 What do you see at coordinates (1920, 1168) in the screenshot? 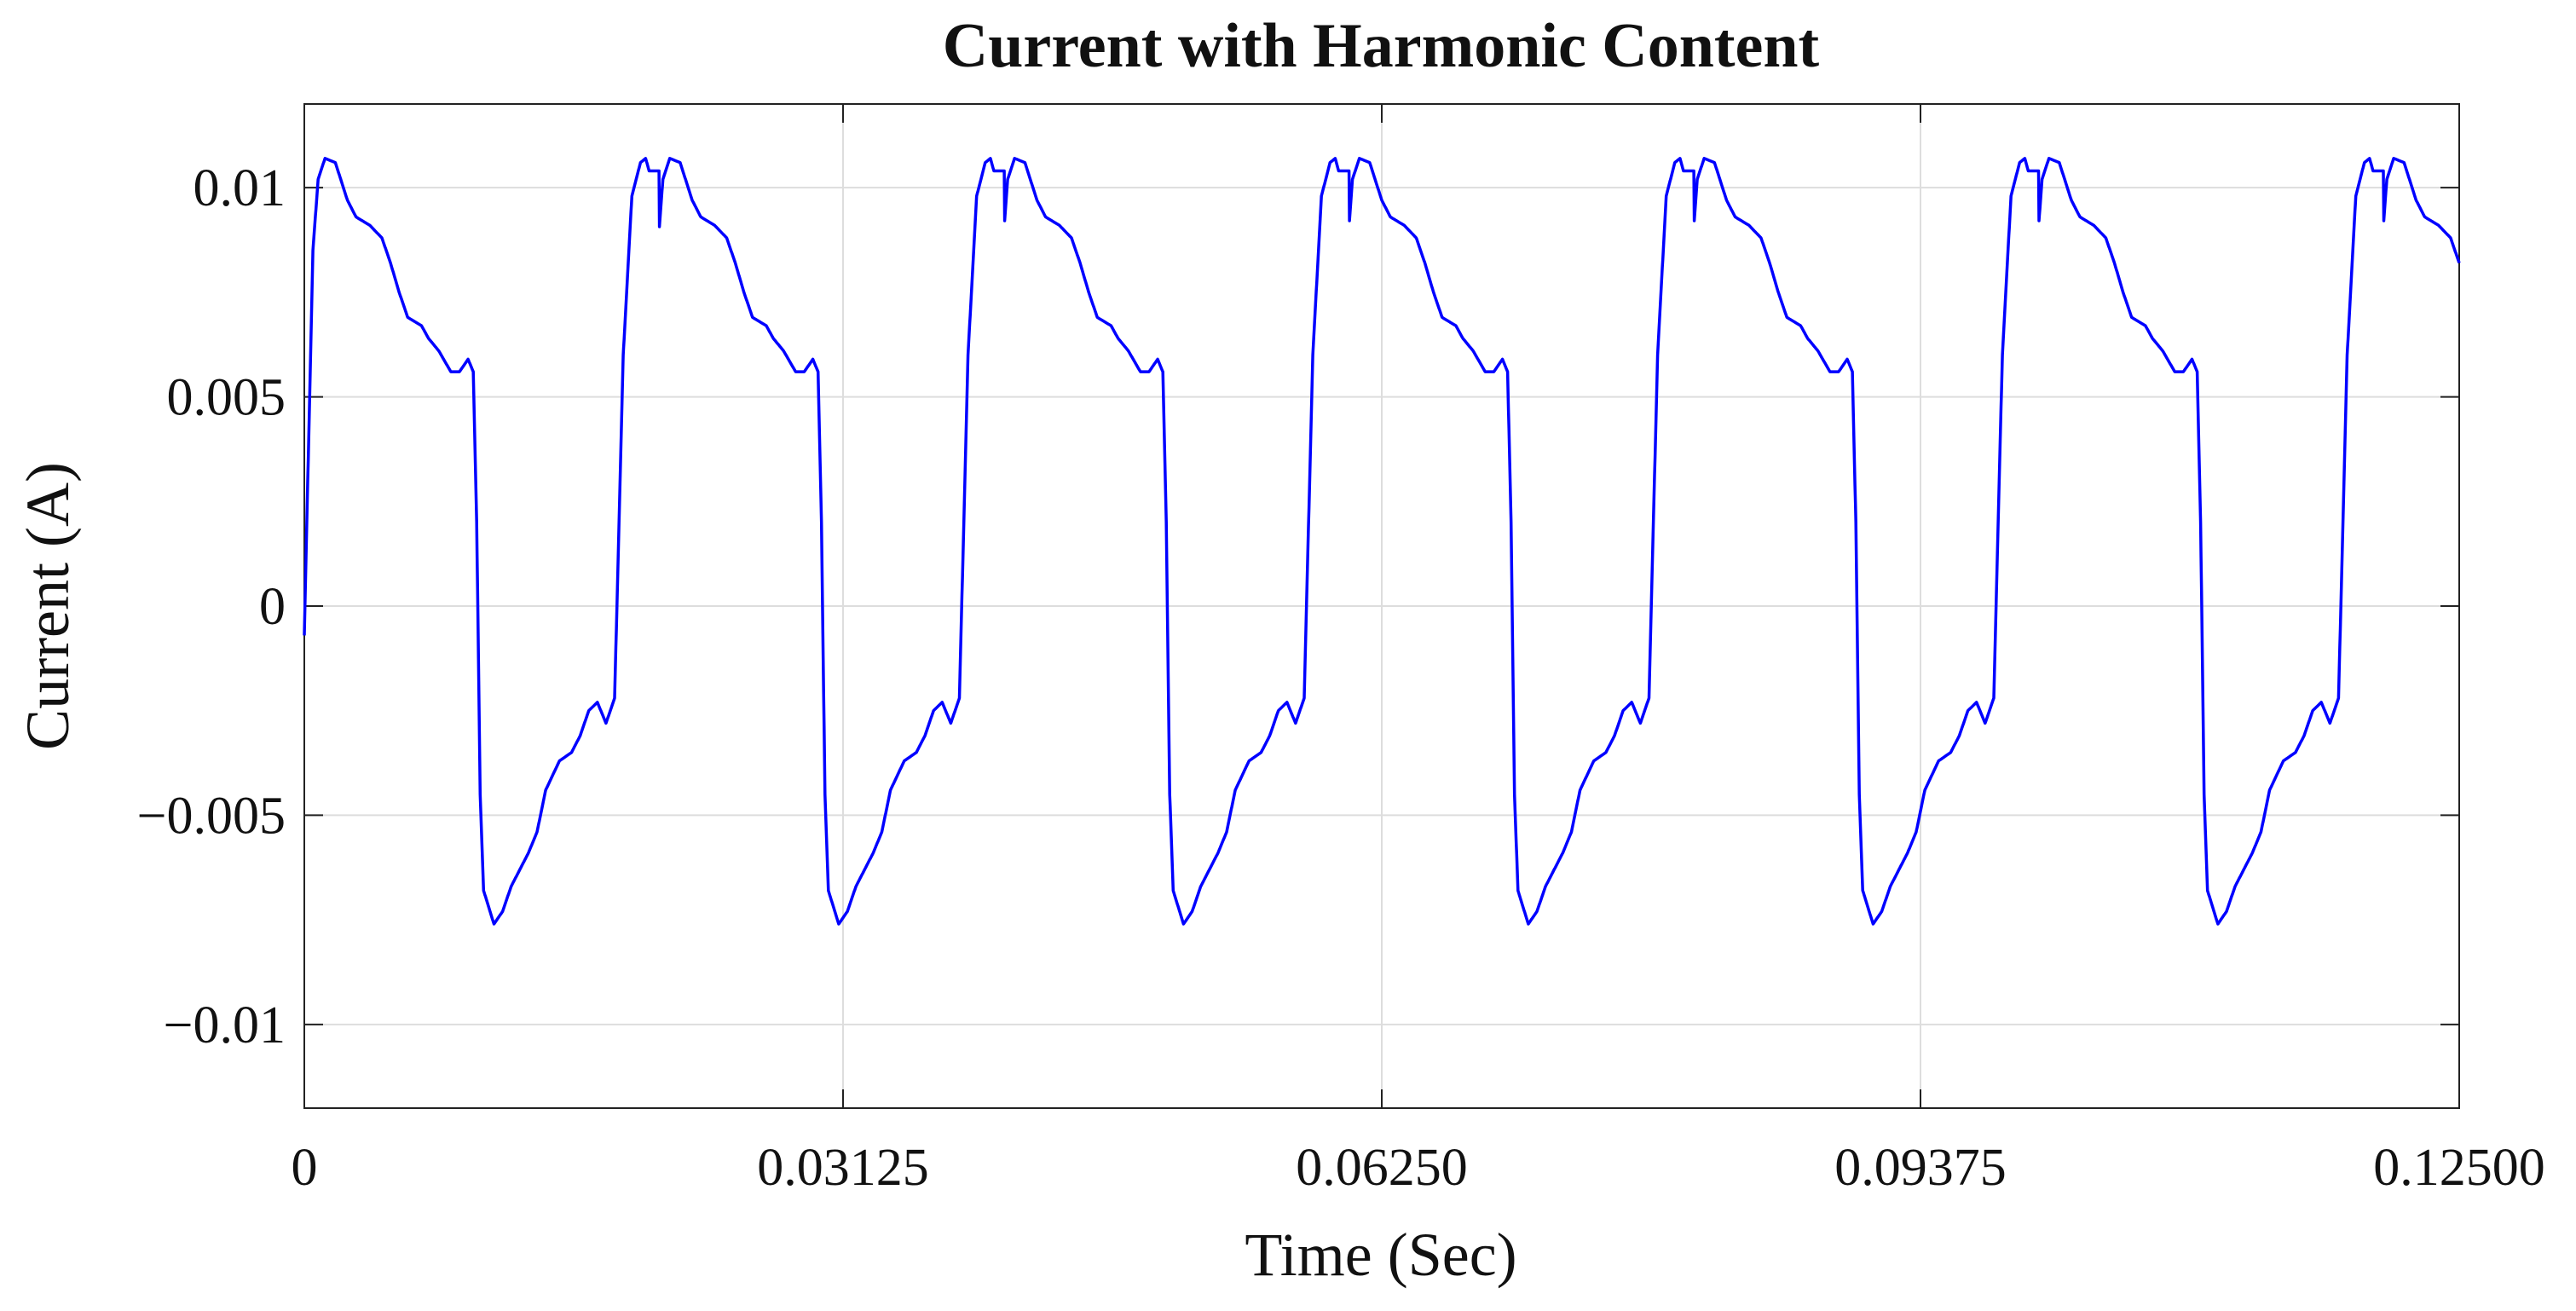
I see `x-tick-label-3: 0.09375` at bounding box center [1920, 1168].